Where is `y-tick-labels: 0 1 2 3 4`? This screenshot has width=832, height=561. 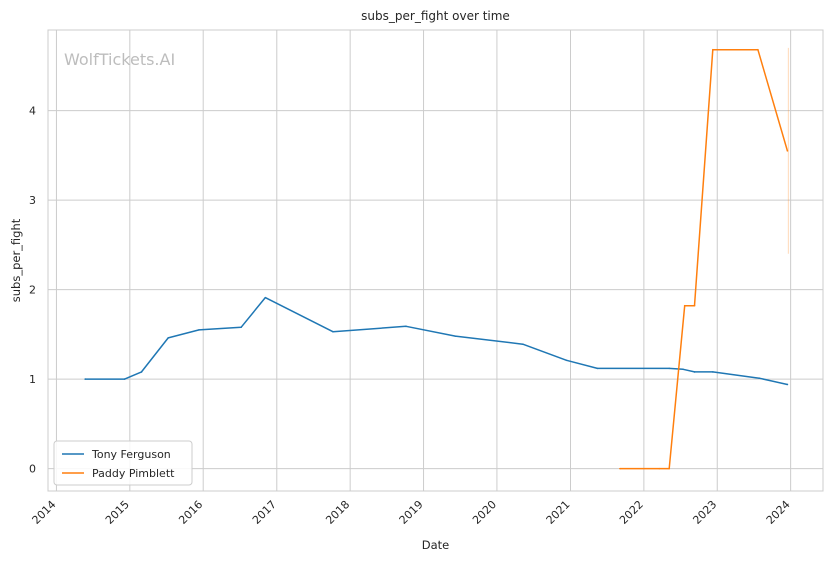 y-tick-labels: 0 1 2 3 4 is located at coordinates (32, 290).